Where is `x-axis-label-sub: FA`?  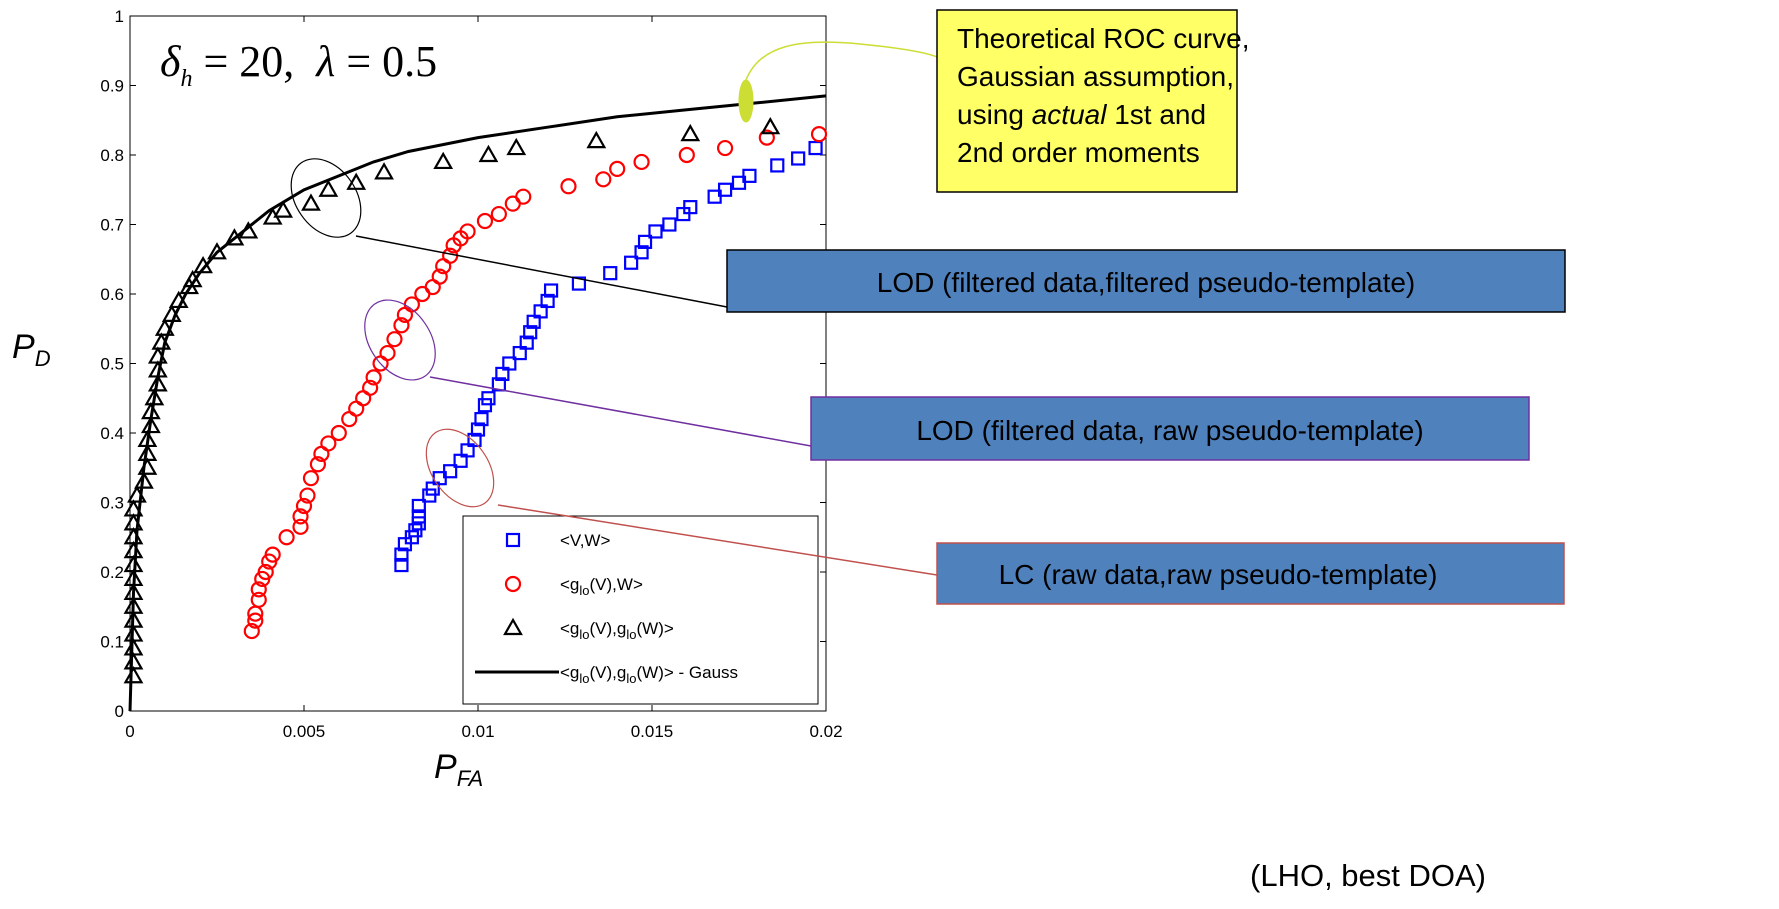 x-axis-label-sub: FA is located at coordinates (470, 778).